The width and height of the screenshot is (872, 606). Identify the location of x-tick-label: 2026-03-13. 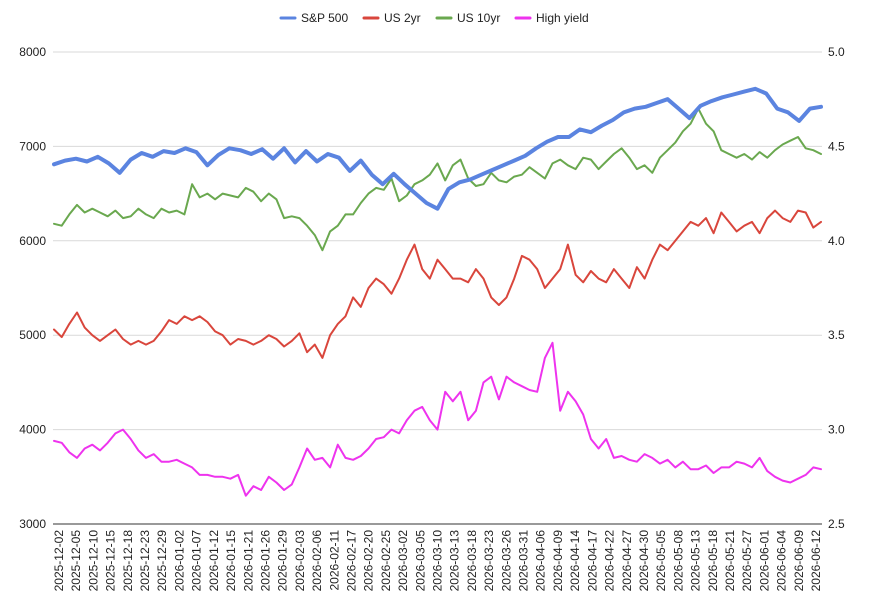
(455, 561).